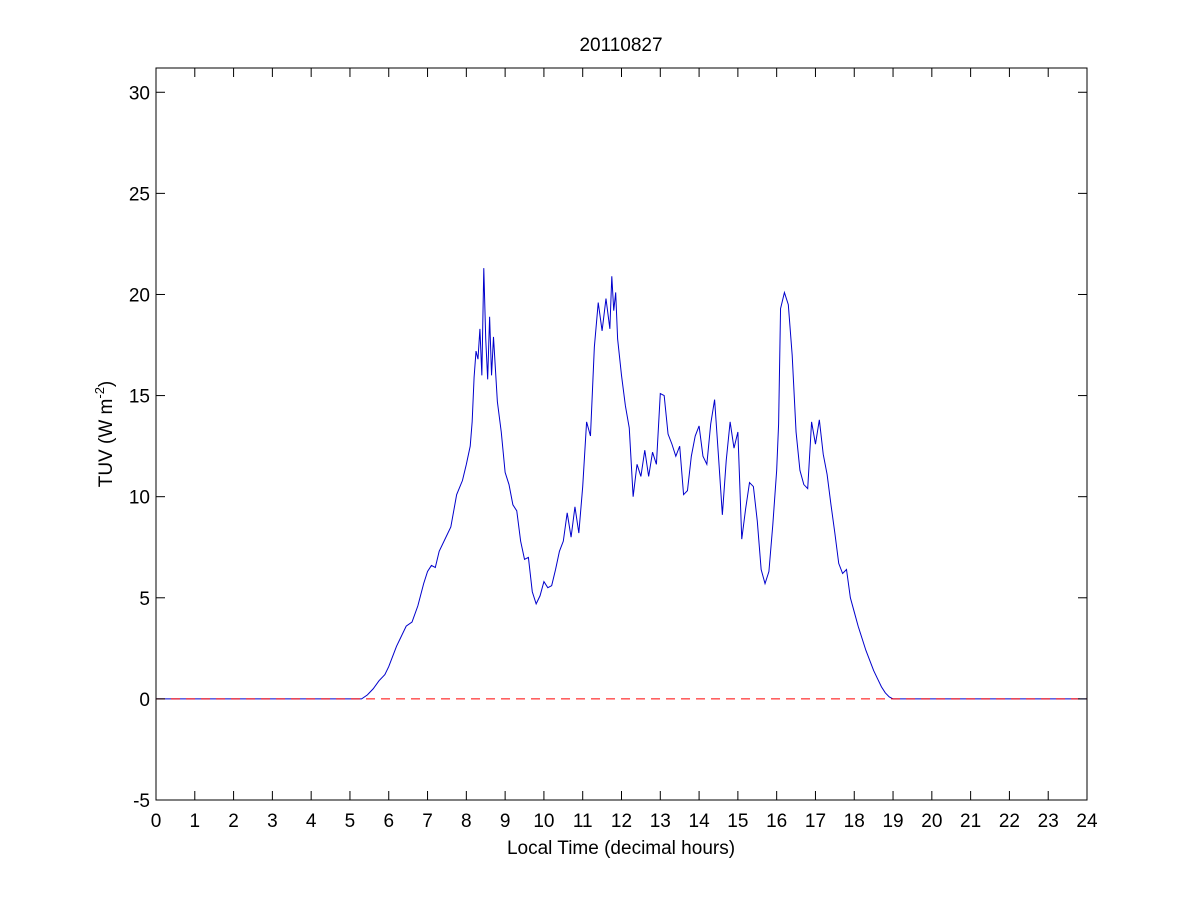  Describe the element at coordinates (141, 801) in the screenshot. I see `y-tick-label: -5` at that location.